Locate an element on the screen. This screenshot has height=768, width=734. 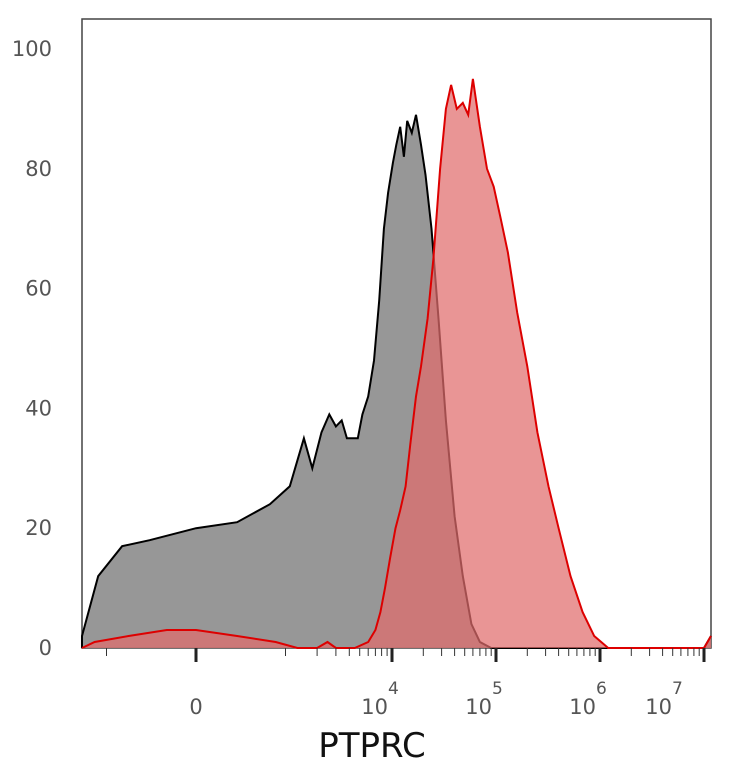
x-tick-exponent: 6 is located at coordinates (601, 689).